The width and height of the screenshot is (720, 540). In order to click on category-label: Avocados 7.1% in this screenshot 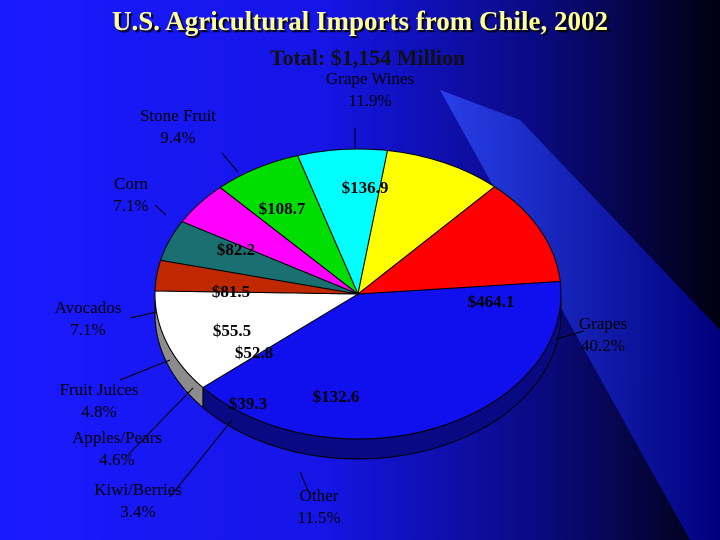, I will do `click(88, 318)`.